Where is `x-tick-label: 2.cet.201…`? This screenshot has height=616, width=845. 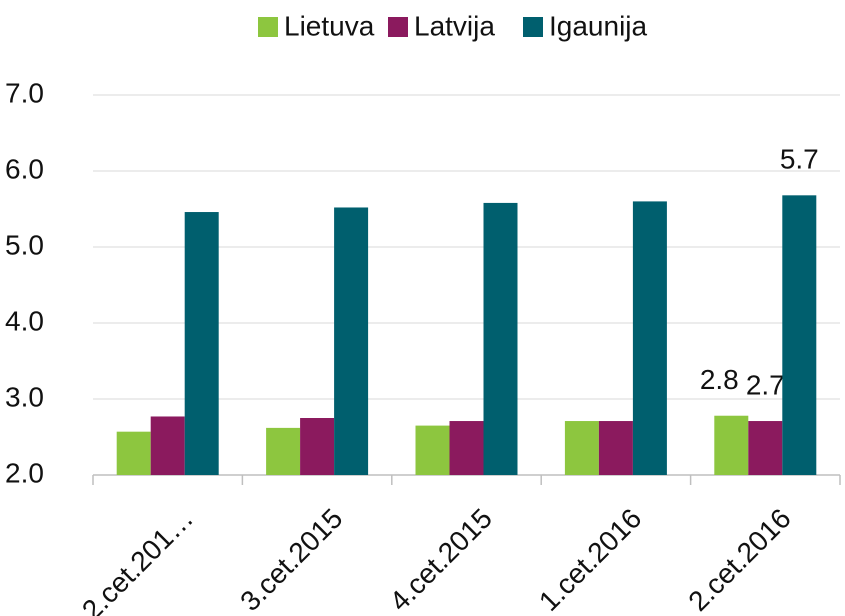 x-tick-label: 2.cet.201… is located at coordinates (137, 559).